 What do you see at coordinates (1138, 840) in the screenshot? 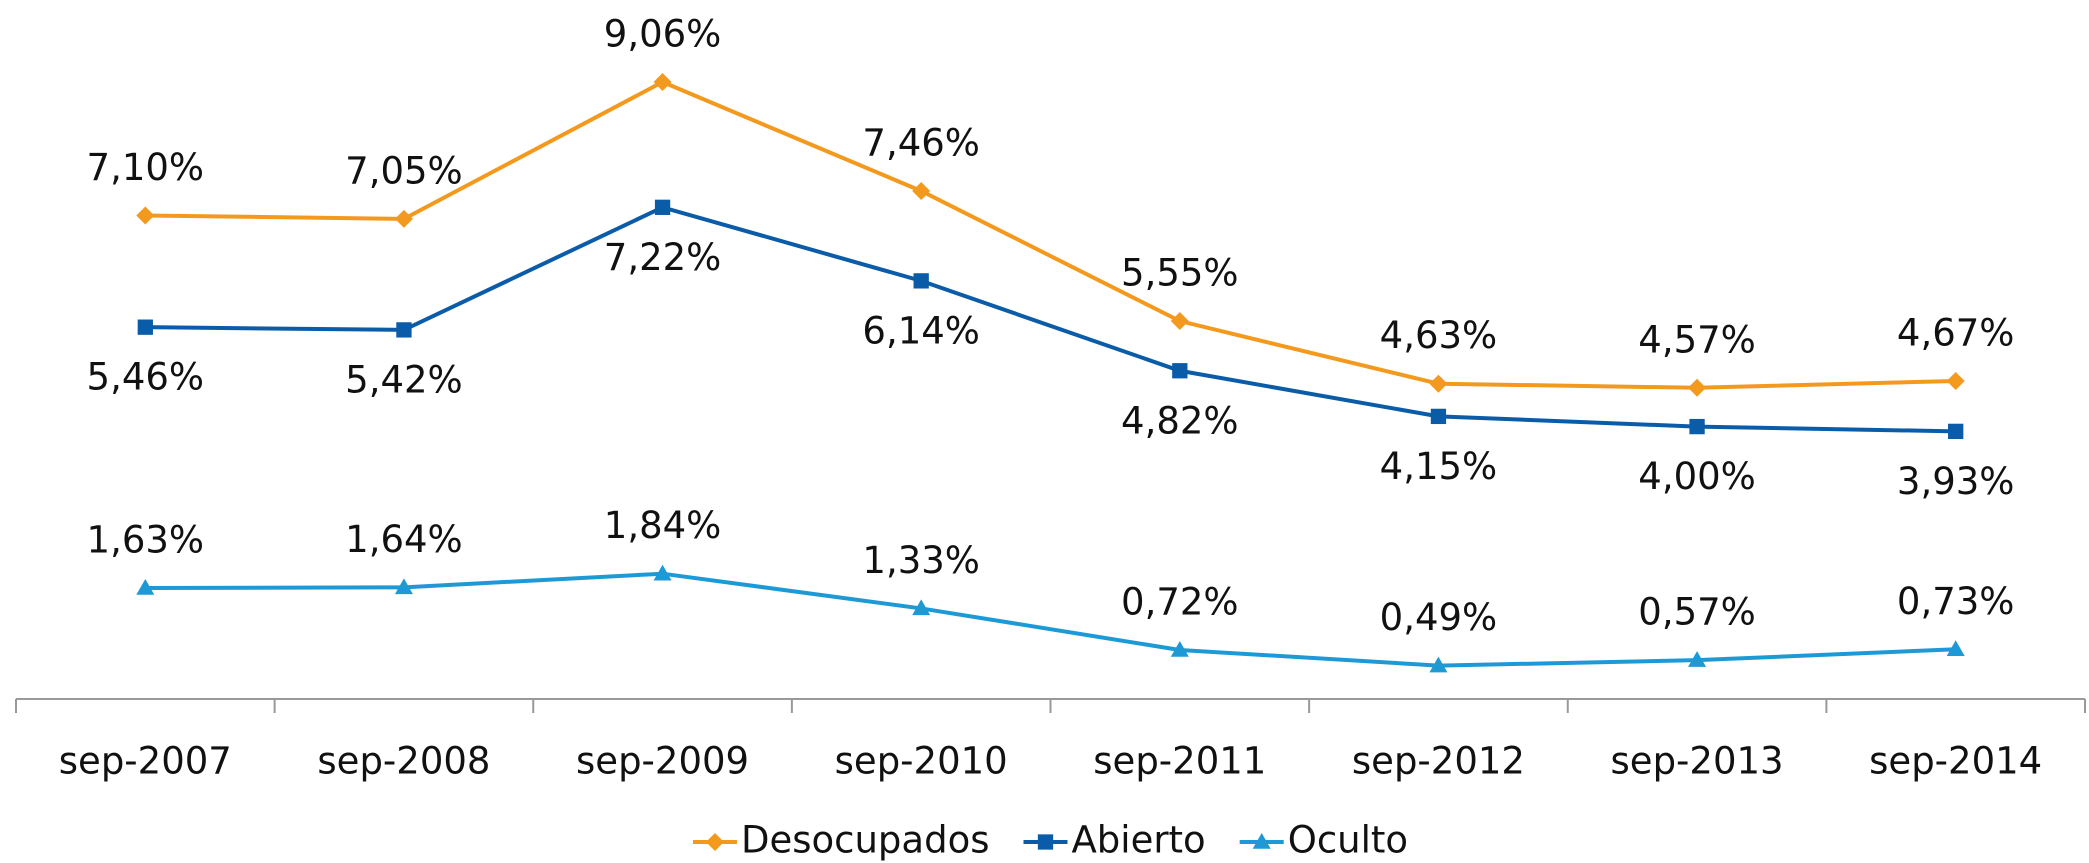
I see `legend-label: Abierto` at bounding box center [1138, 840].